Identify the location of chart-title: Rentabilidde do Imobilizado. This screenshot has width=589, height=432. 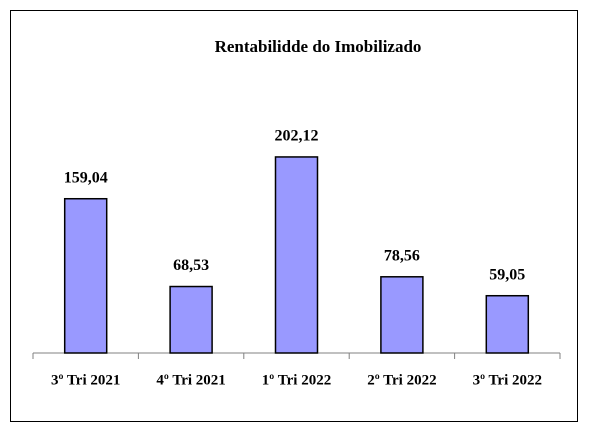
(318, 46).